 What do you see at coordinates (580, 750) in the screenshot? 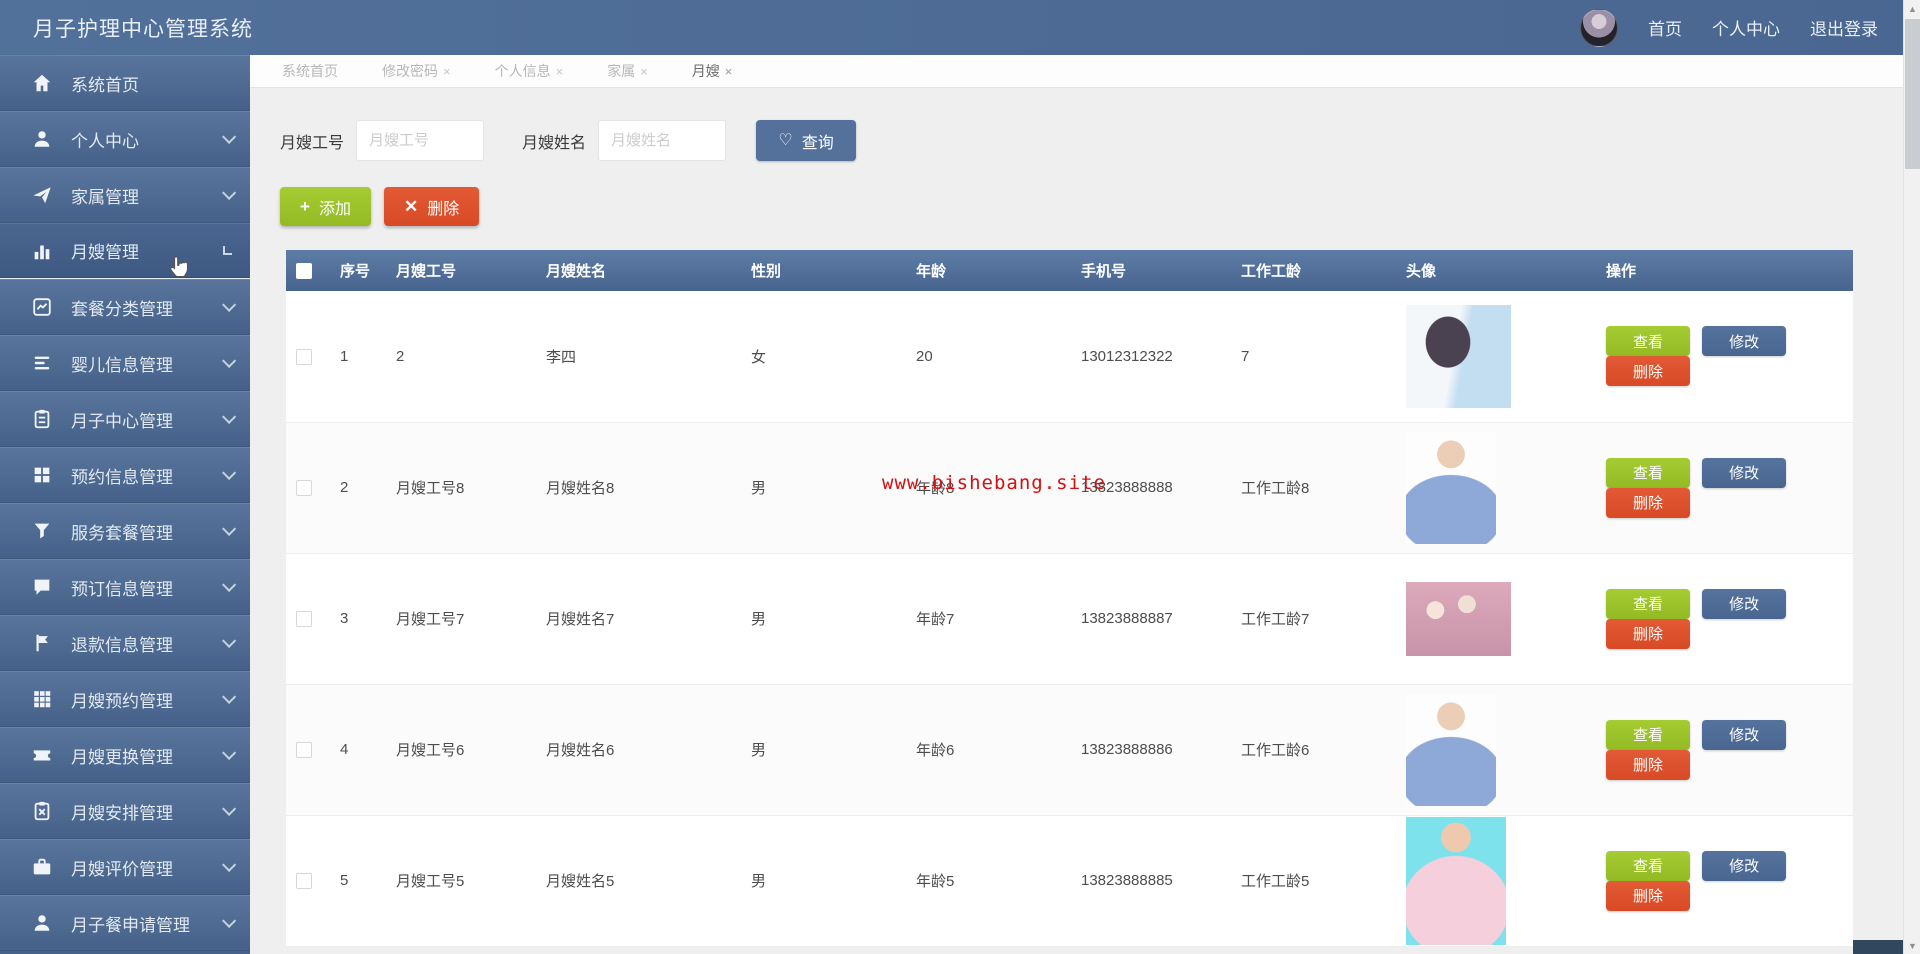
I see `cell-name: 月嫂姓名6` at bounding box center [580, 750].